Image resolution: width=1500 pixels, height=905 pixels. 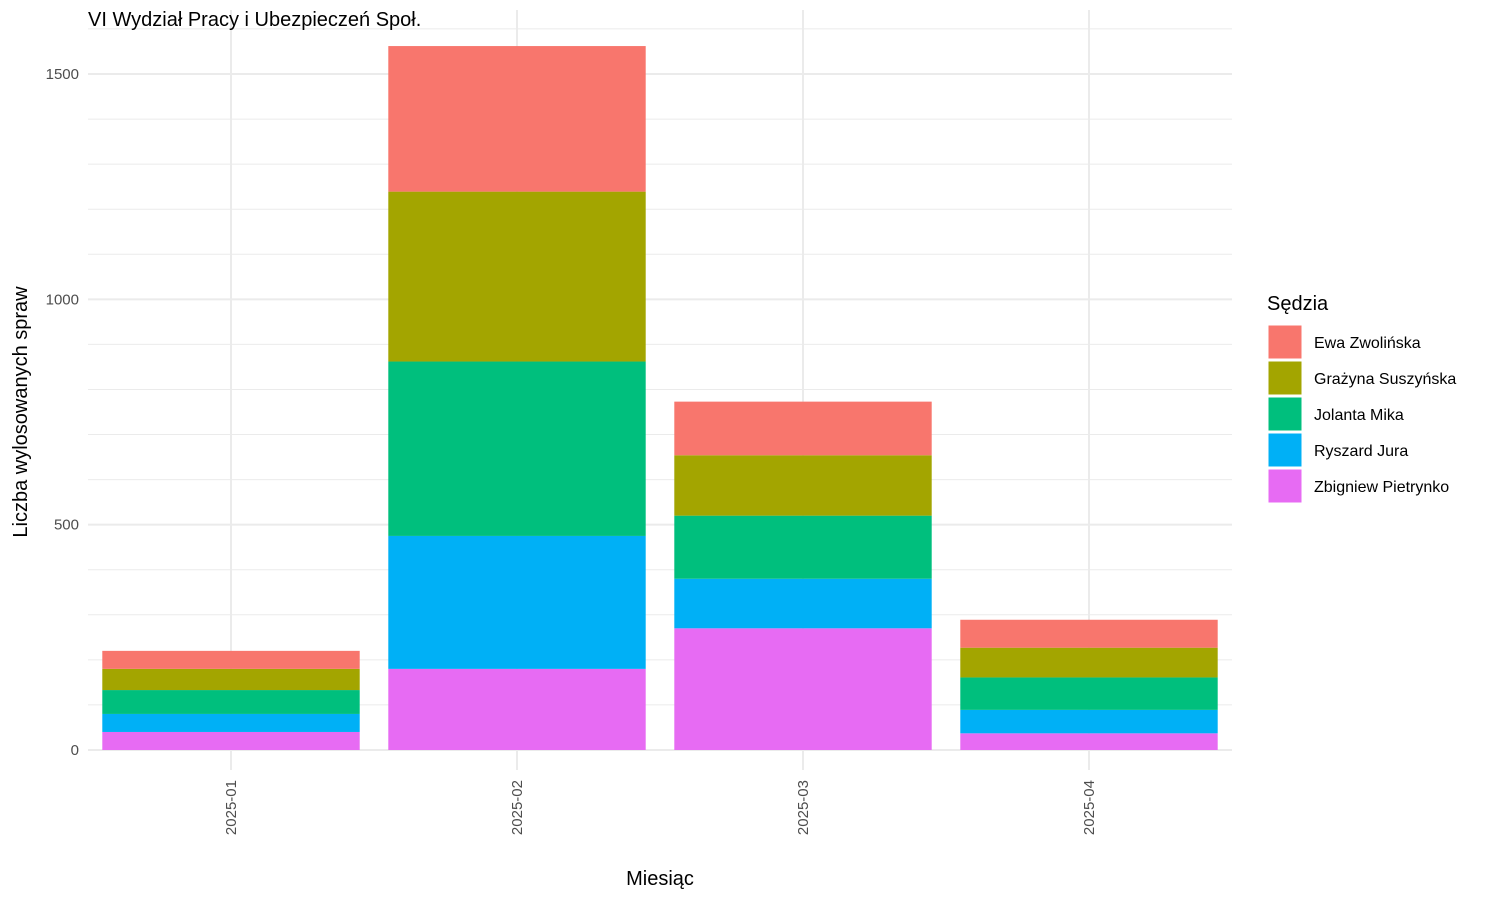 I want to click on x-tick-label: 2025-04, so click(x=1089, y=807).